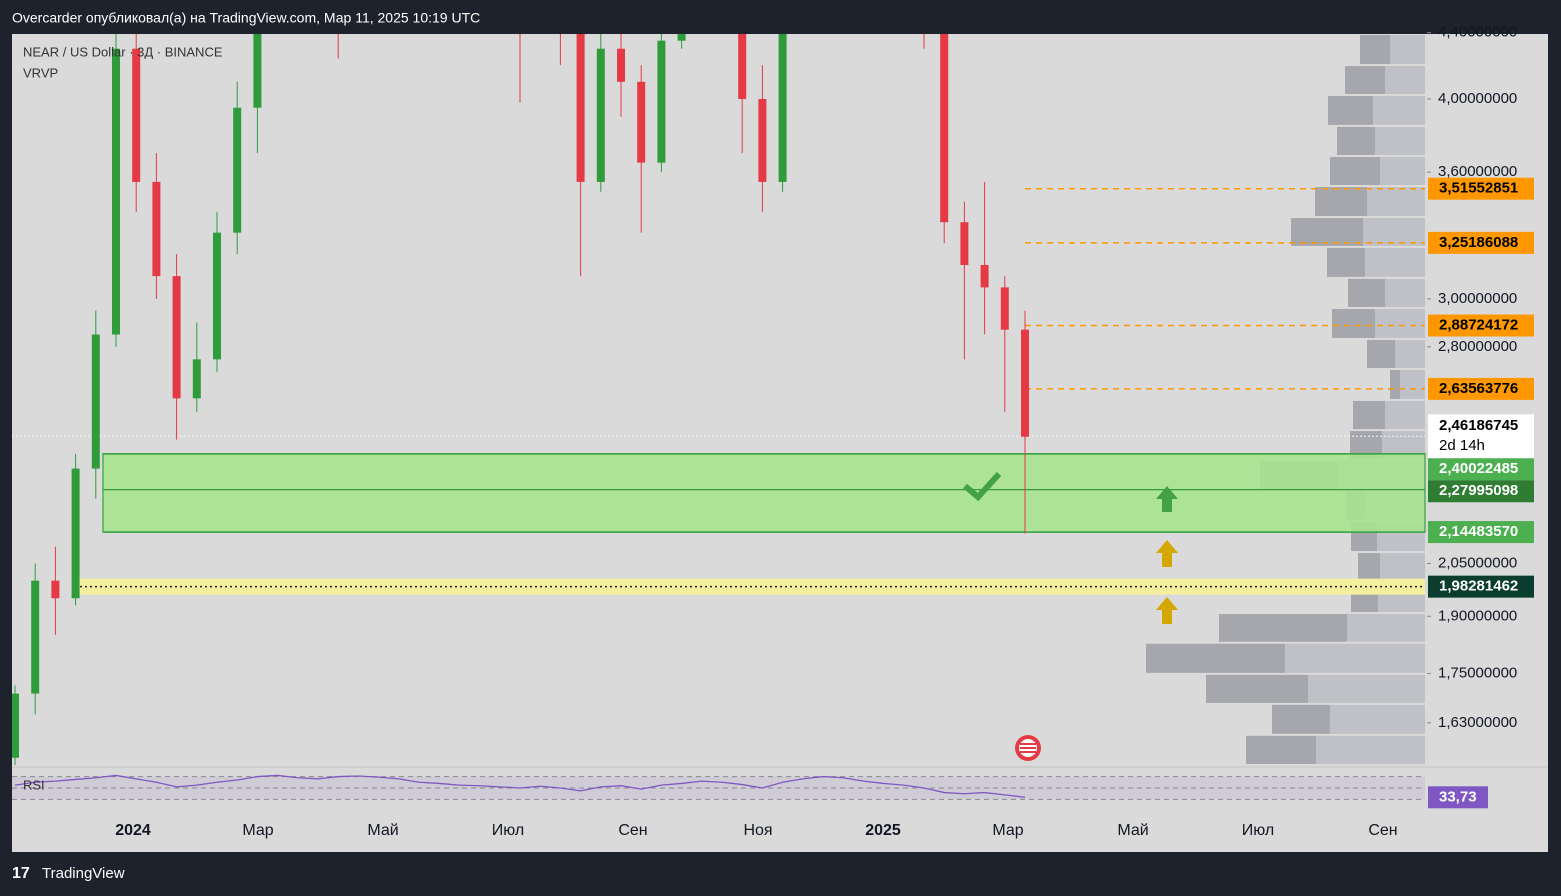 Image resolution: width=1561 pixels, height=896 pixels. I want to click on y-tick-label: 1,75000000, so click(1477, 672).